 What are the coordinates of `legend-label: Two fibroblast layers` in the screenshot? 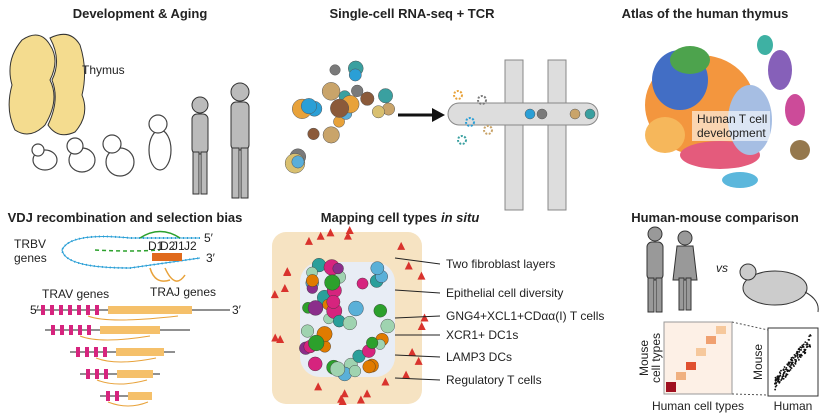 It's located at (500, 264).